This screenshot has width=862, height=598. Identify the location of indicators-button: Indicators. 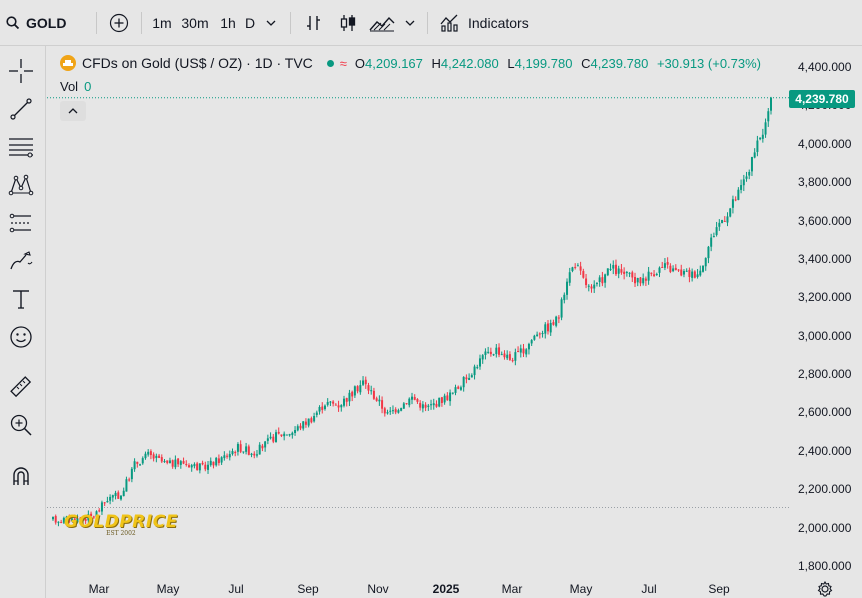
(484, 23).